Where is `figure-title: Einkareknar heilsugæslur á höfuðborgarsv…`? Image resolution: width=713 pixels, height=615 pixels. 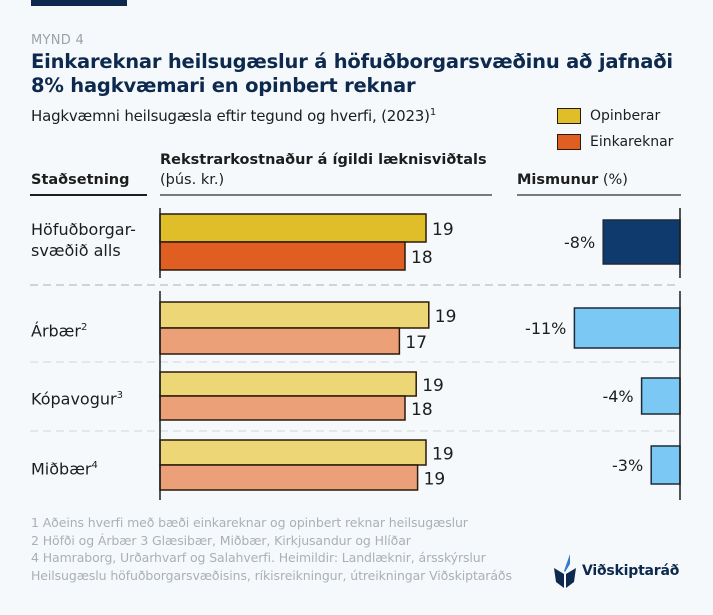
figure-title: Einkareknar heilsugæslur á höfuðborgarsv… is located at coordinates (352, 73).